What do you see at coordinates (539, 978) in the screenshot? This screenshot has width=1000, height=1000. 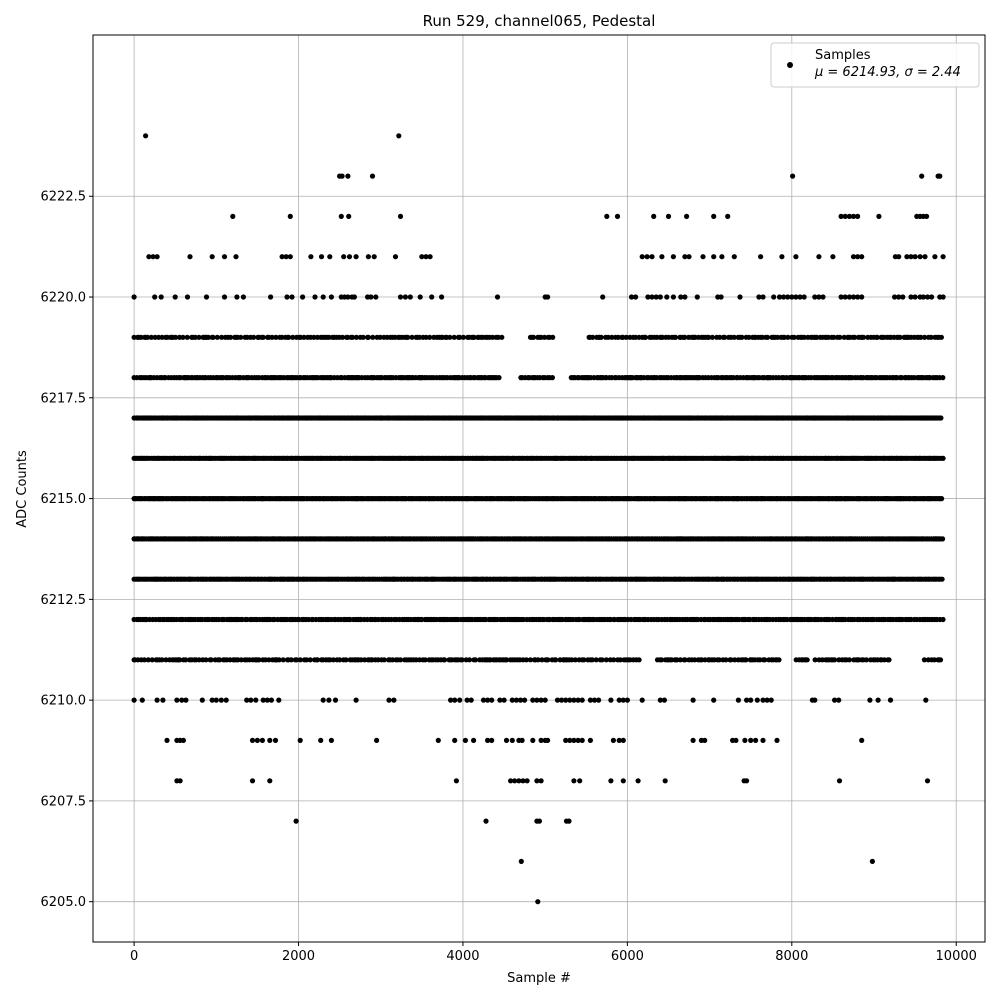 I see `x-axis-label: Sample #` at bounding box center [539, 978].